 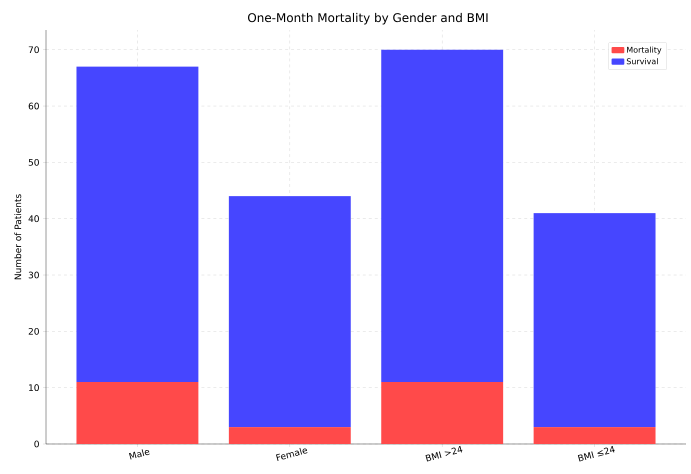 I want to click on x-tick-label: BMI >24, so click(x=443, y=454).